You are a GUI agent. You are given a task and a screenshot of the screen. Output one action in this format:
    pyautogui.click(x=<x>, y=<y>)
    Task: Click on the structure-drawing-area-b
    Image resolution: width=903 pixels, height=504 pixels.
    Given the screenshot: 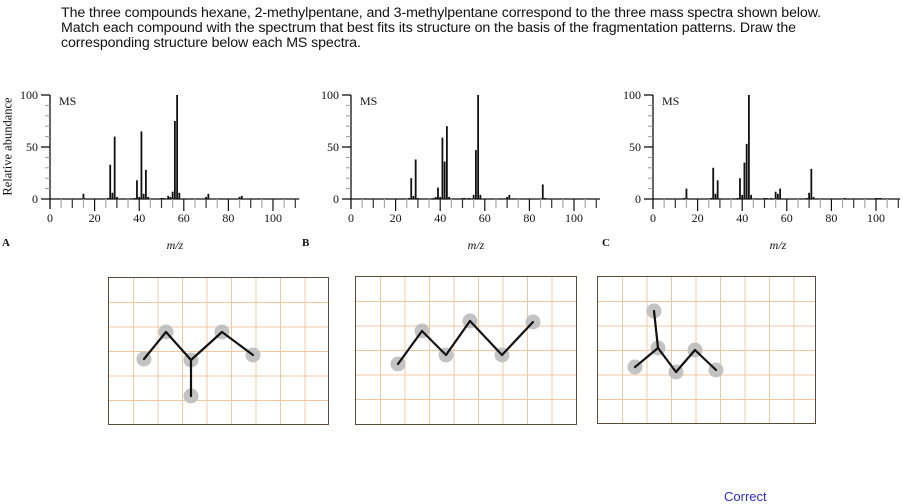 What is the action you would take?
    pyautogui.click(x=466, y=350)
    